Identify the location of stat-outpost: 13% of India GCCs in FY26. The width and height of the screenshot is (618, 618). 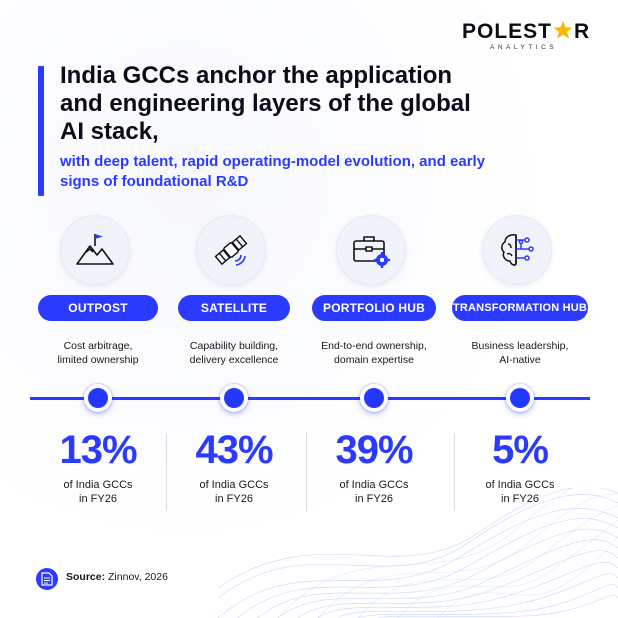
(98, 467).